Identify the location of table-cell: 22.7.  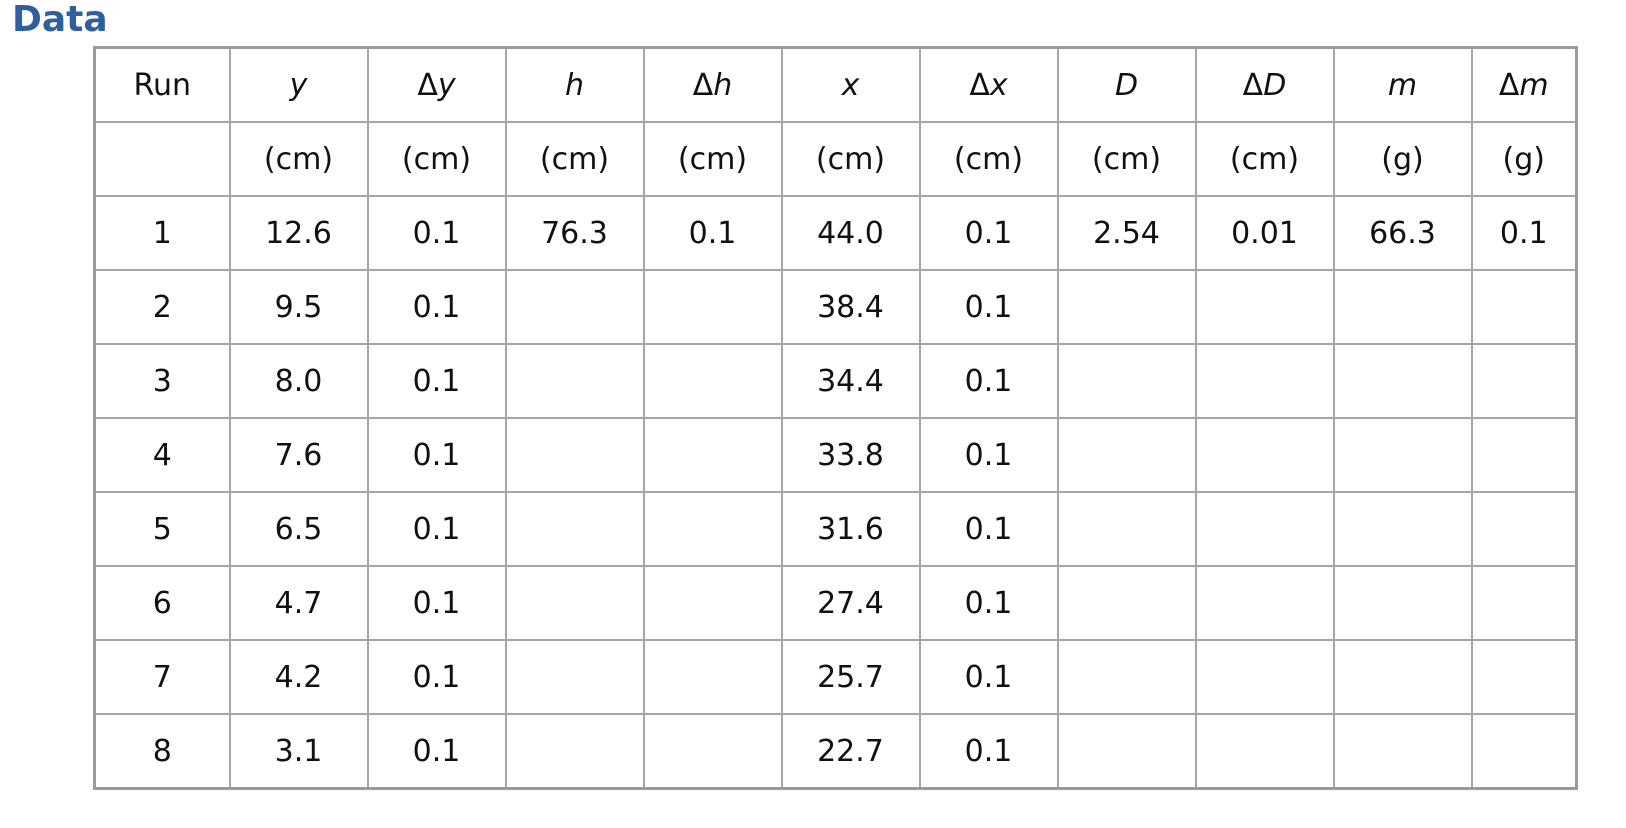
(850, 751).